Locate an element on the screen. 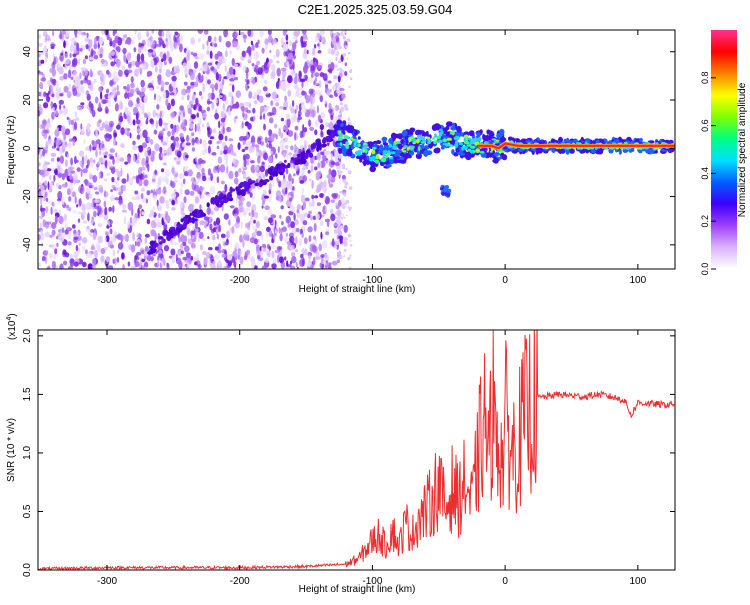 The image size is (750, 605). y-tick-label: 0 is located at coordinates (27, 148).